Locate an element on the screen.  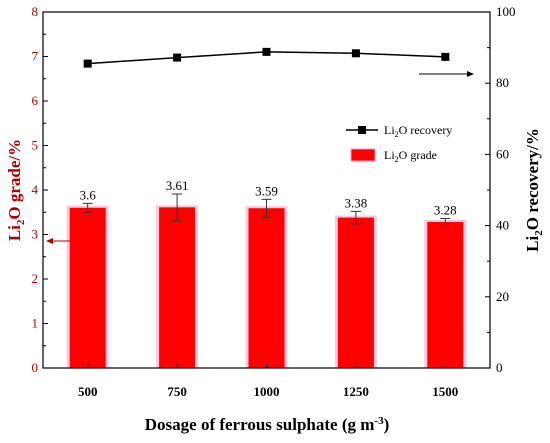
data-labels-group: 3.6 3.61 3.59 3.38 3.28 is located at coordinates (268, 197).